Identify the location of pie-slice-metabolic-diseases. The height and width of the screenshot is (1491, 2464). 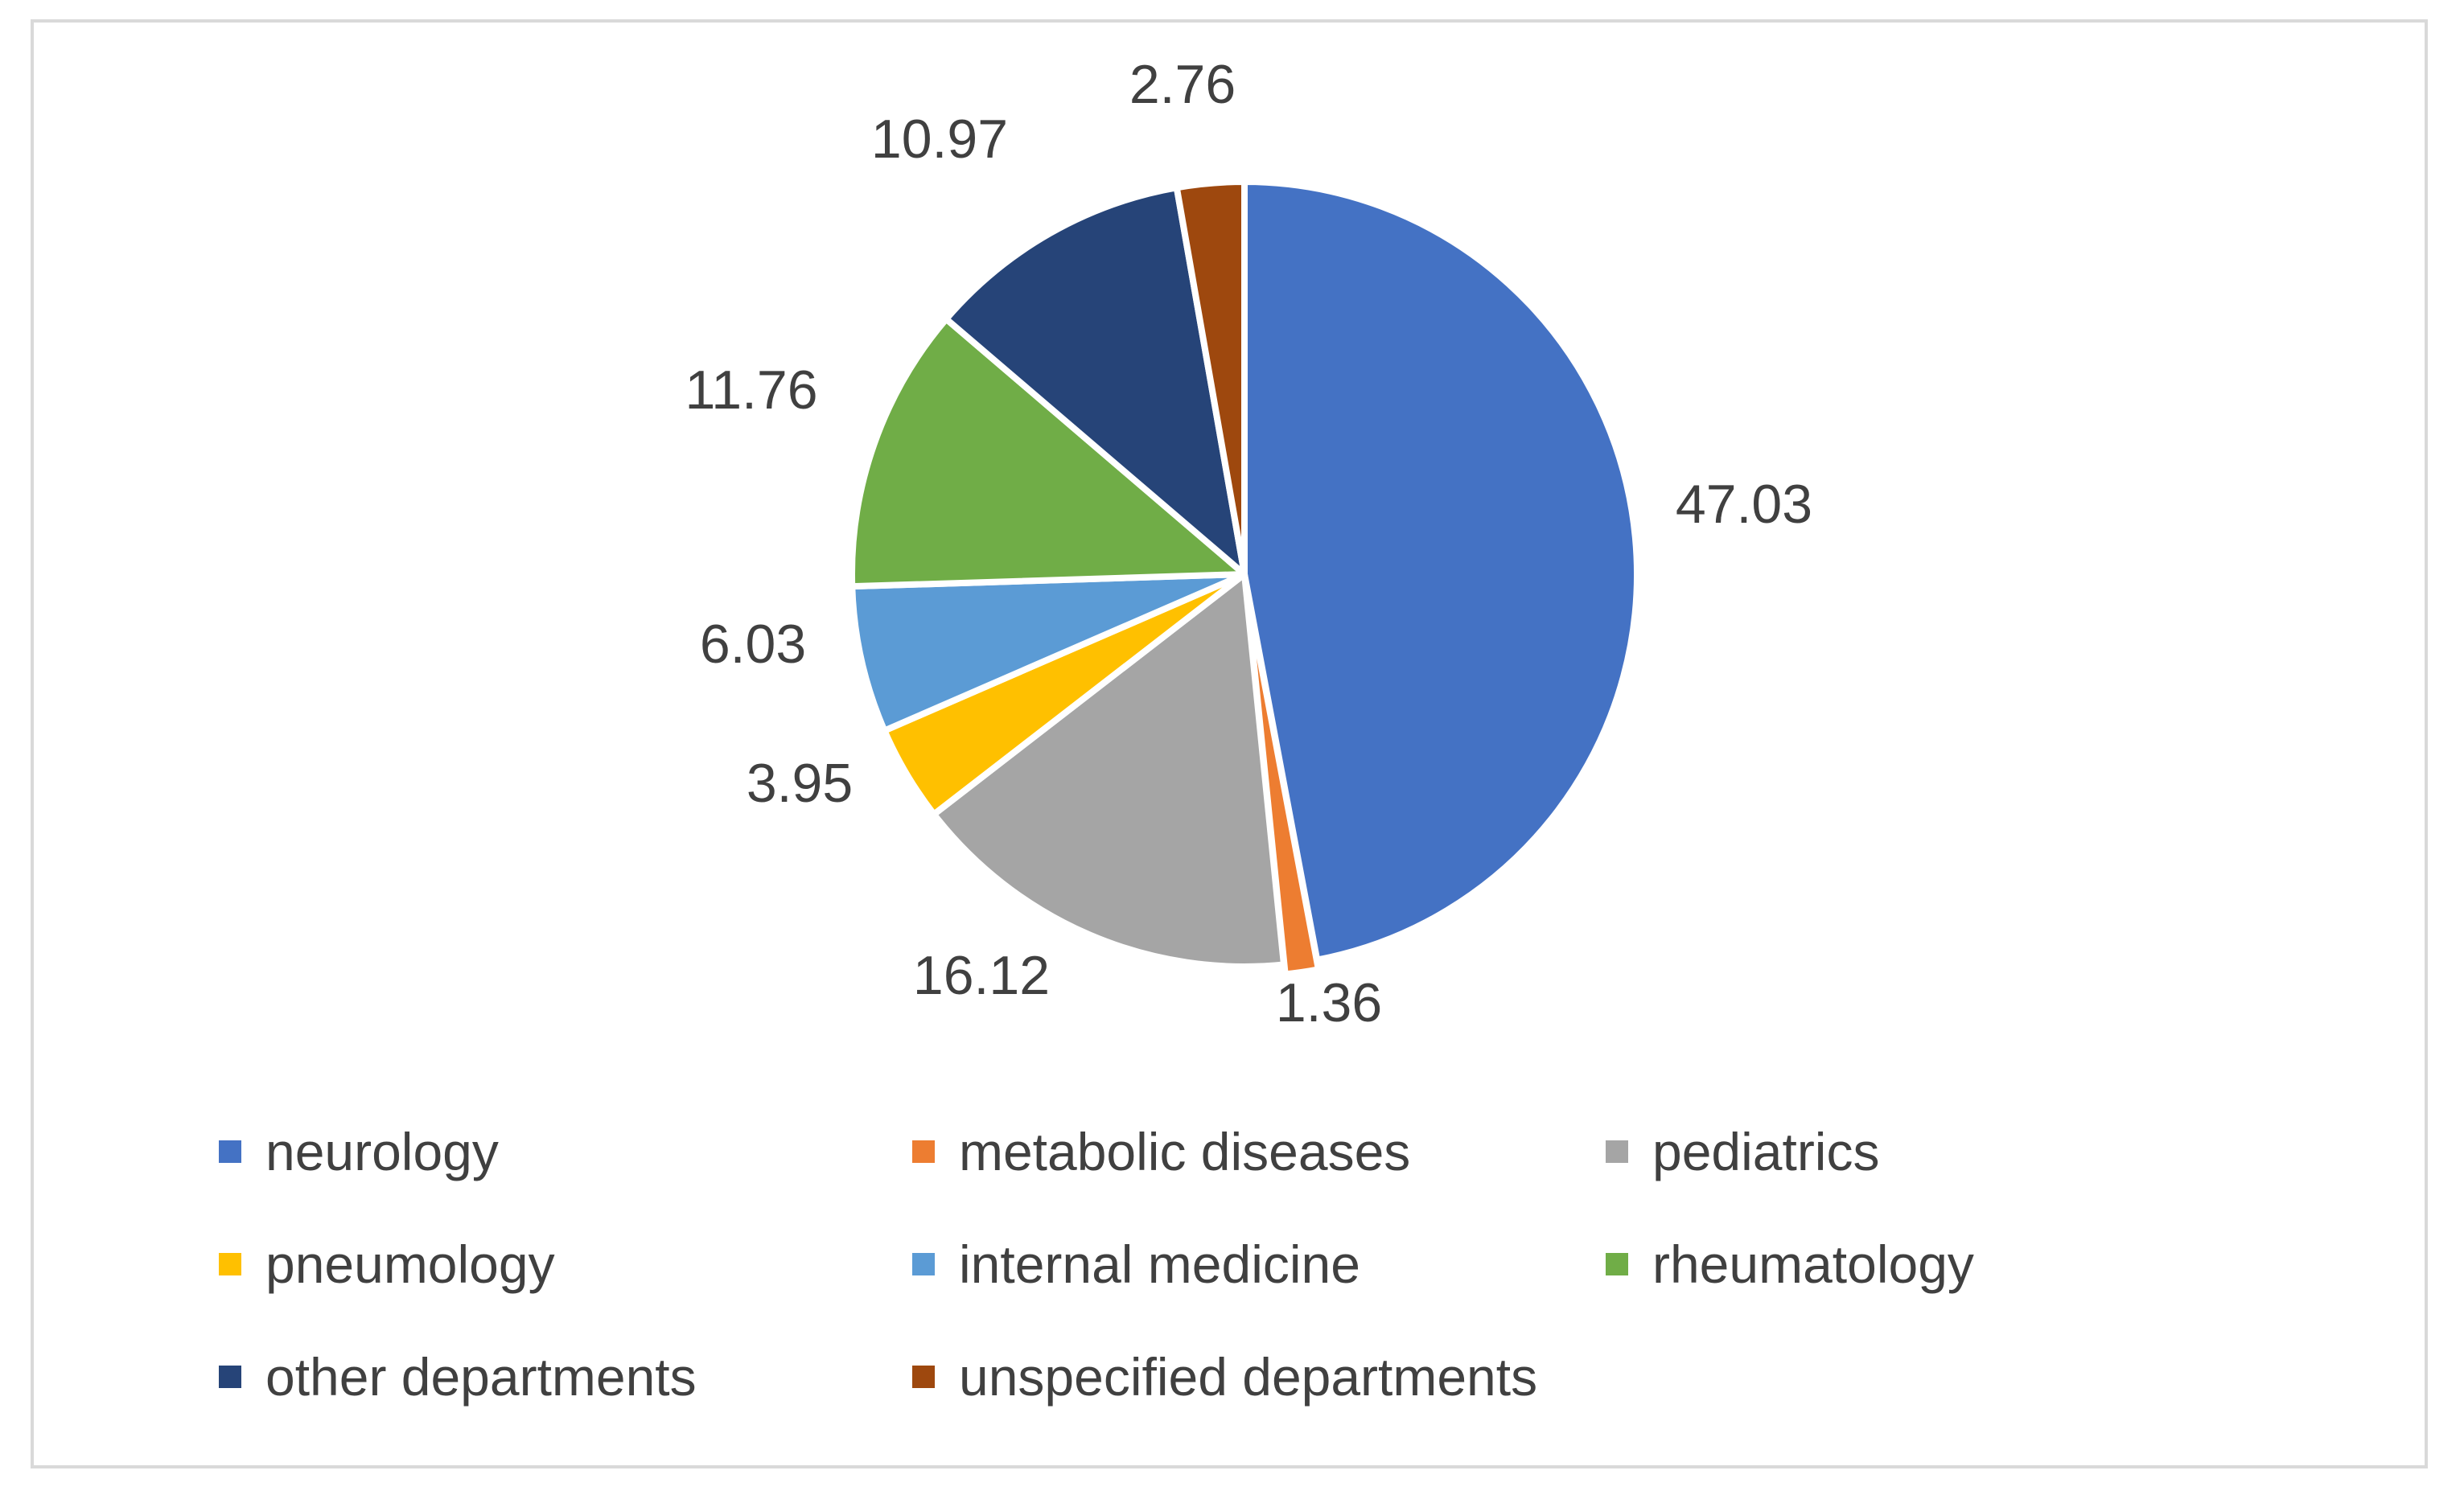
(1282, 779).